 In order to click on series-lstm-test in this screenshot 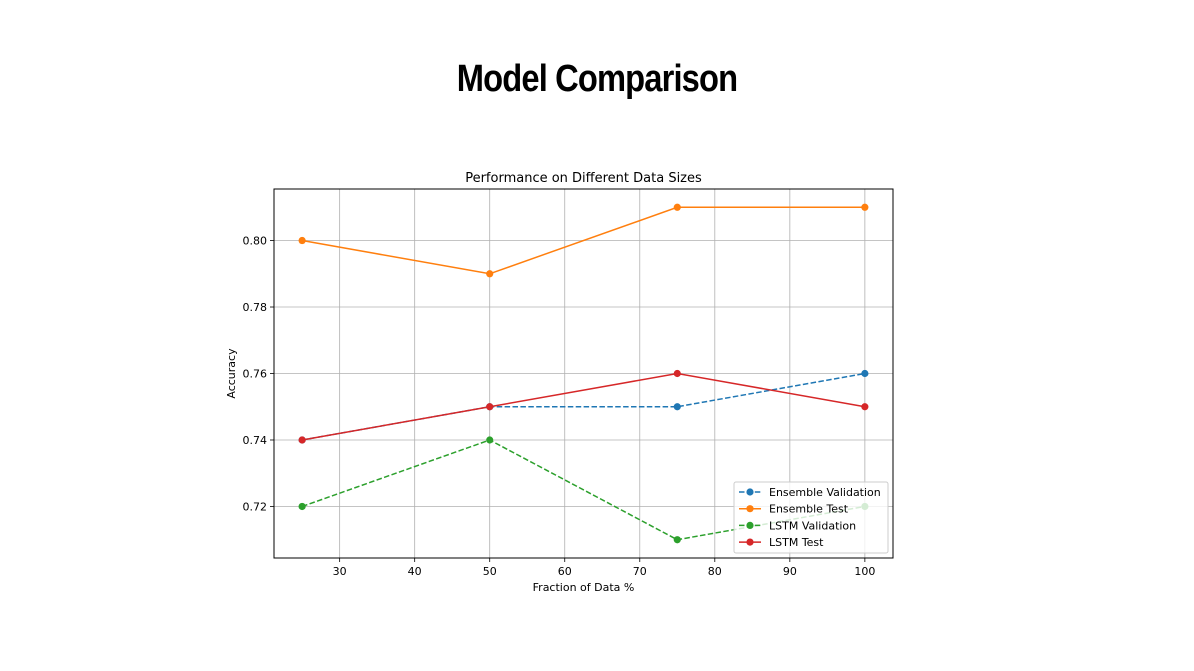, I will do `click(583, 406)`.